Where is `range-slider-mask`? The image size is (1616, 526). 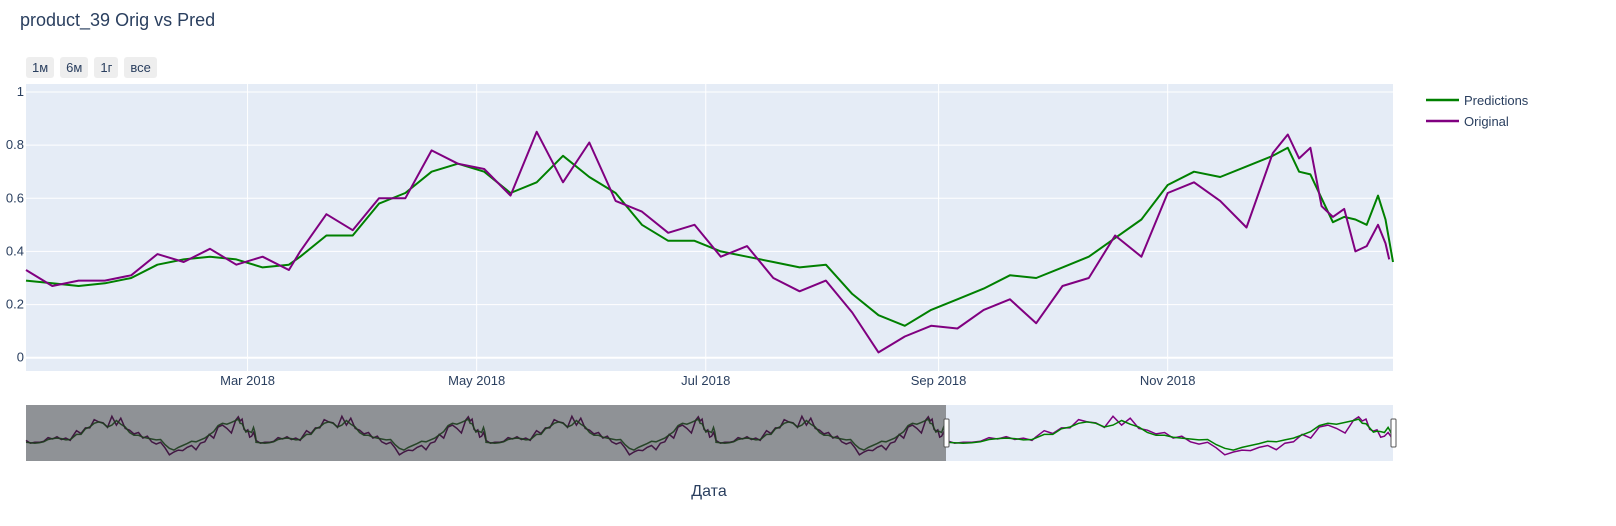 range-slider-mask is located at coordinates (486, 433).